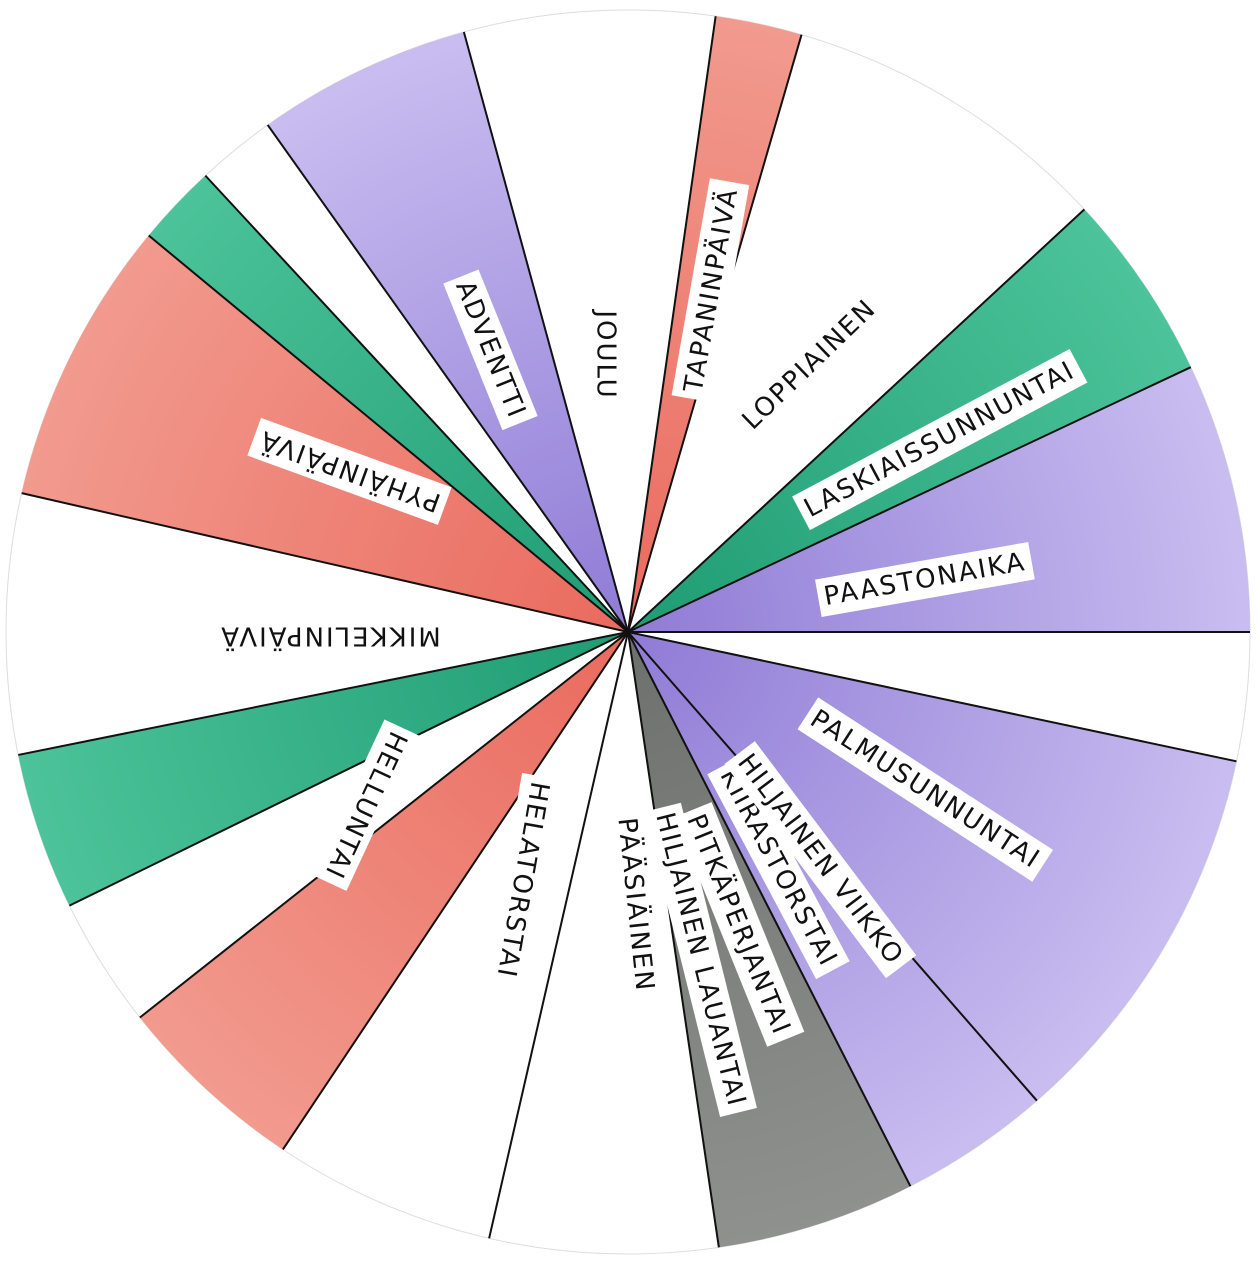 This screenshot has width=1258, height=1262. I want to click on label-text: MIKKELINPÄIVÄ, so click(330, 637).